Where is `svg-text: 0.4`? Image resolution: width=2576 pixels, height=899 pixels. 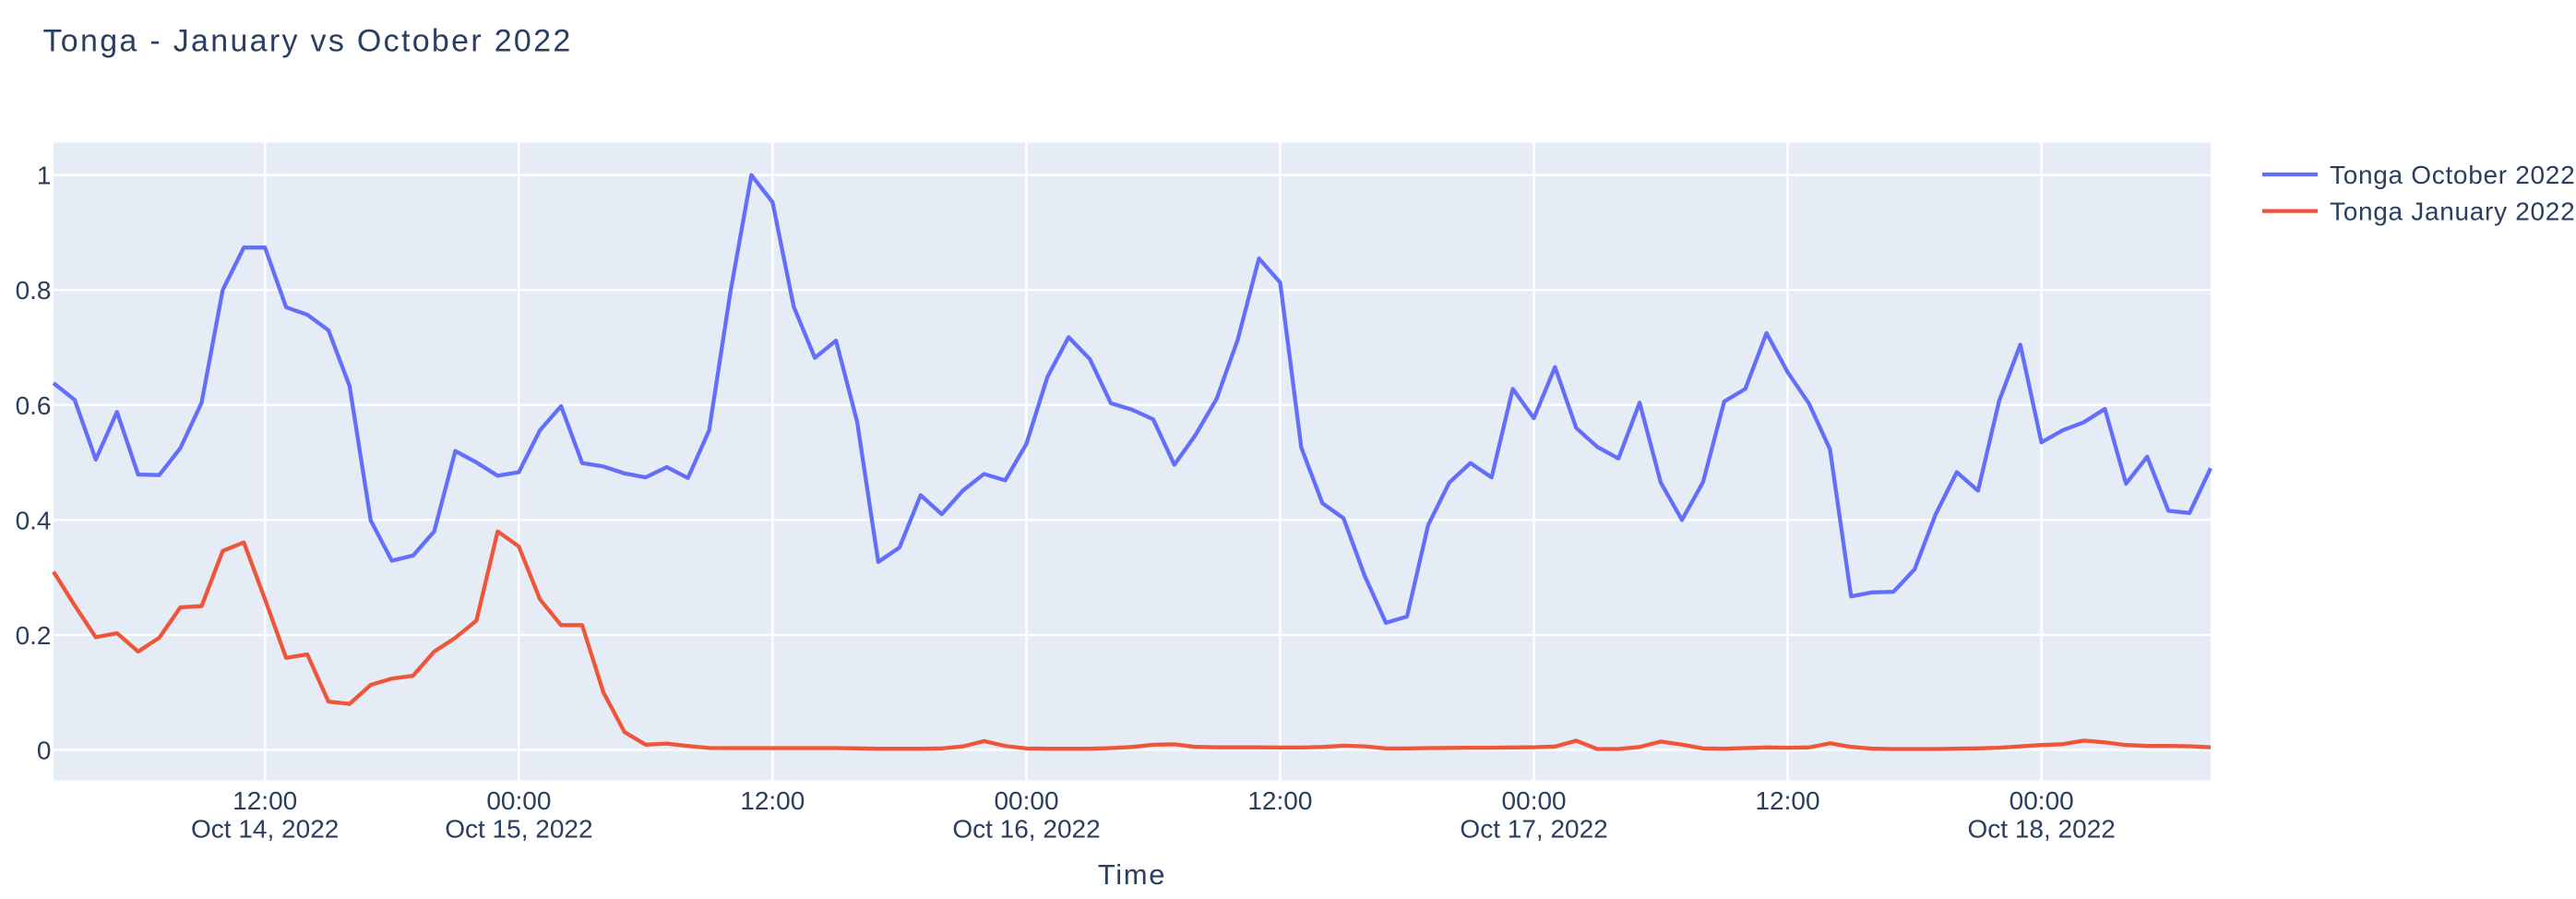 svg-text: 0.4 is located at coordinates (34, 520).